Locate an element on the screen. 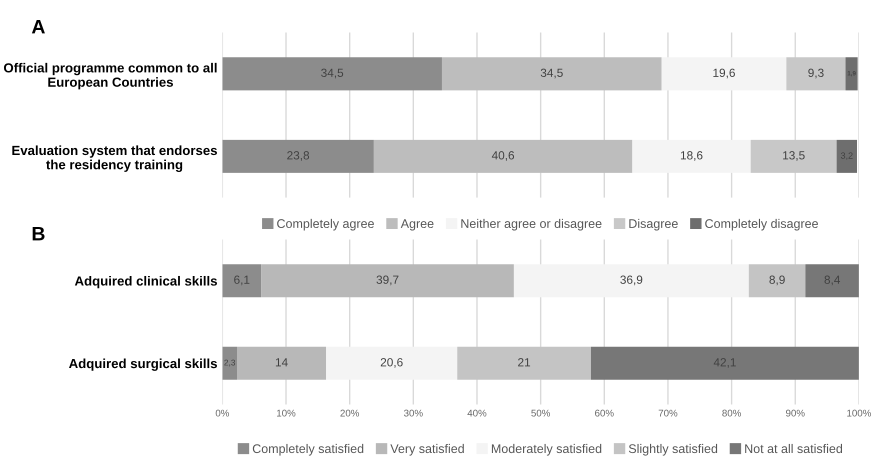 This screenshot has height=465, width=872. x-tick-label: 90% is located at coordinates (795, 413).